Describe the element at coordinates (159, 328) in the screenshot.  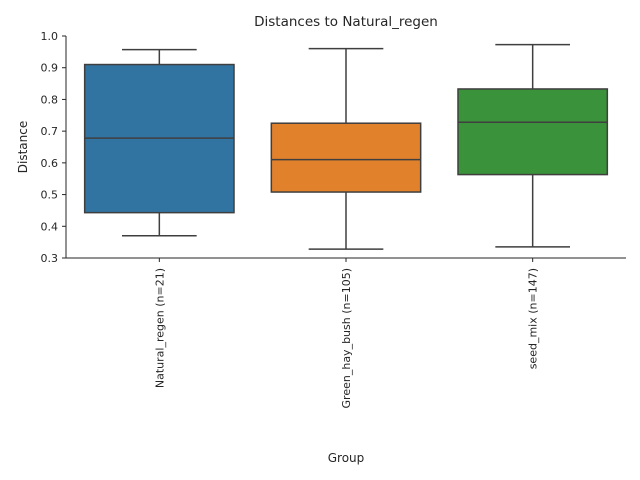
I see `x-tick-label: Natural_regen (n=21)` at that location.